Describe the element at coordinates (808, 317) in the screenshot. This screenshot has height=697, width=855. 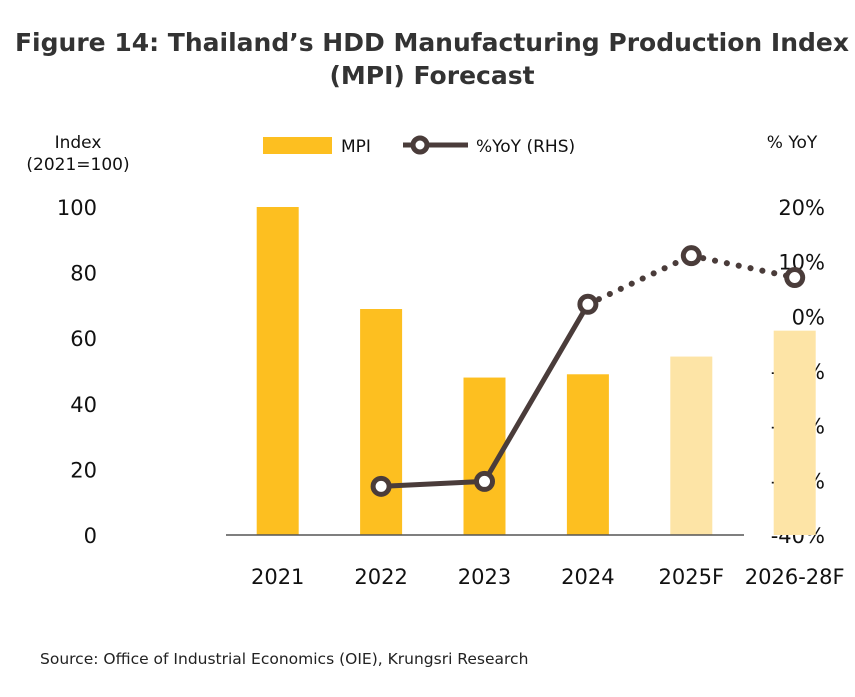
I see `right-tick-label: 0%` at that location.